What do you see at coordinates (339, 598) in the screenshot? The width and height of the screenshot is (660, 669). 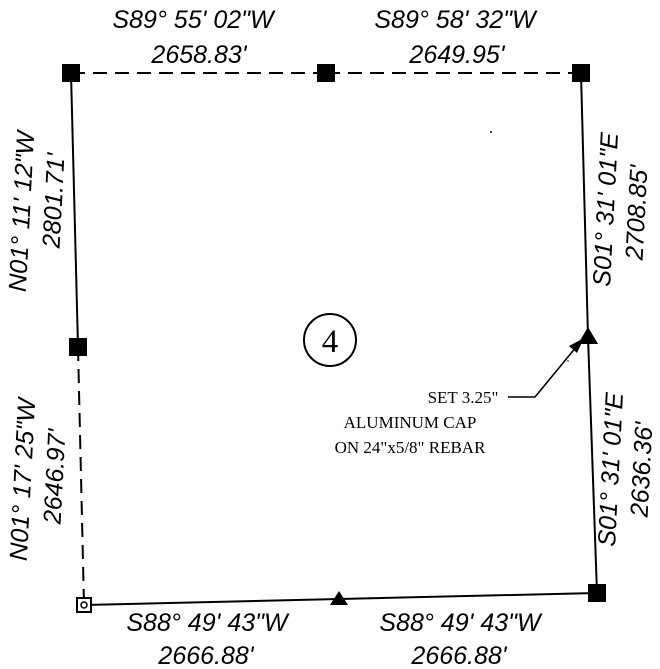 I see `south-quarter-triangle-monument` at bounding box center [339, 598].